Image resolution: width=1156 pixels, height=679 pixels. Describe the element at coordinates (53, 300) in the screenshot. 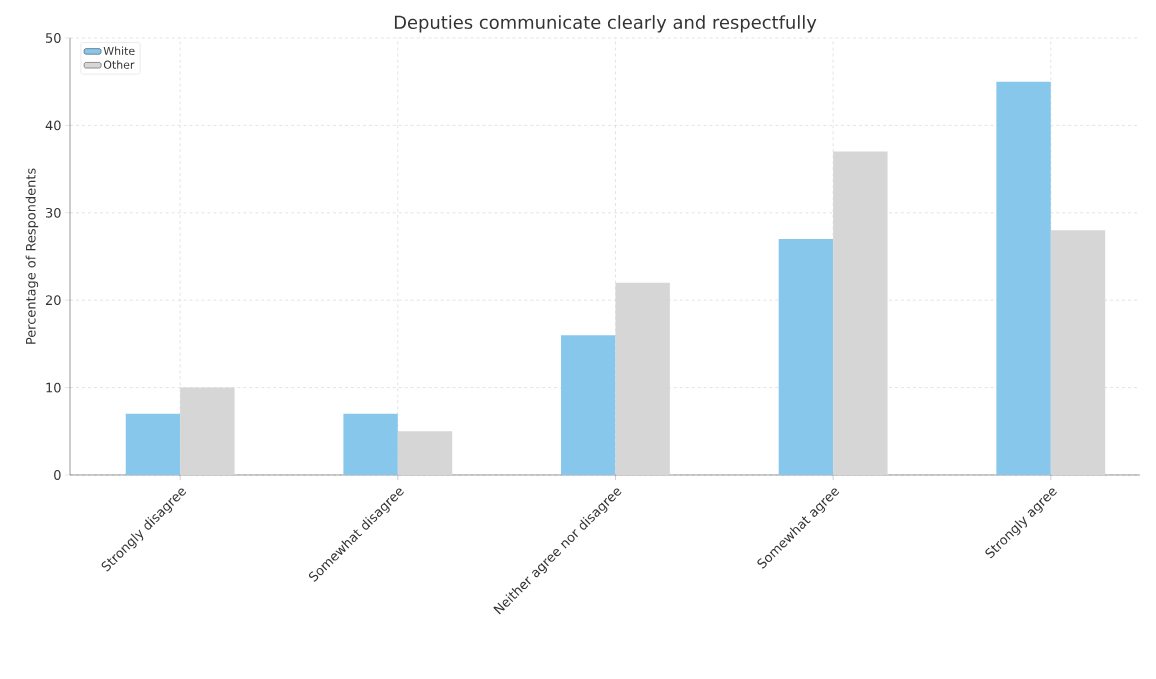

I see `y-tick-label: 20` at that location.